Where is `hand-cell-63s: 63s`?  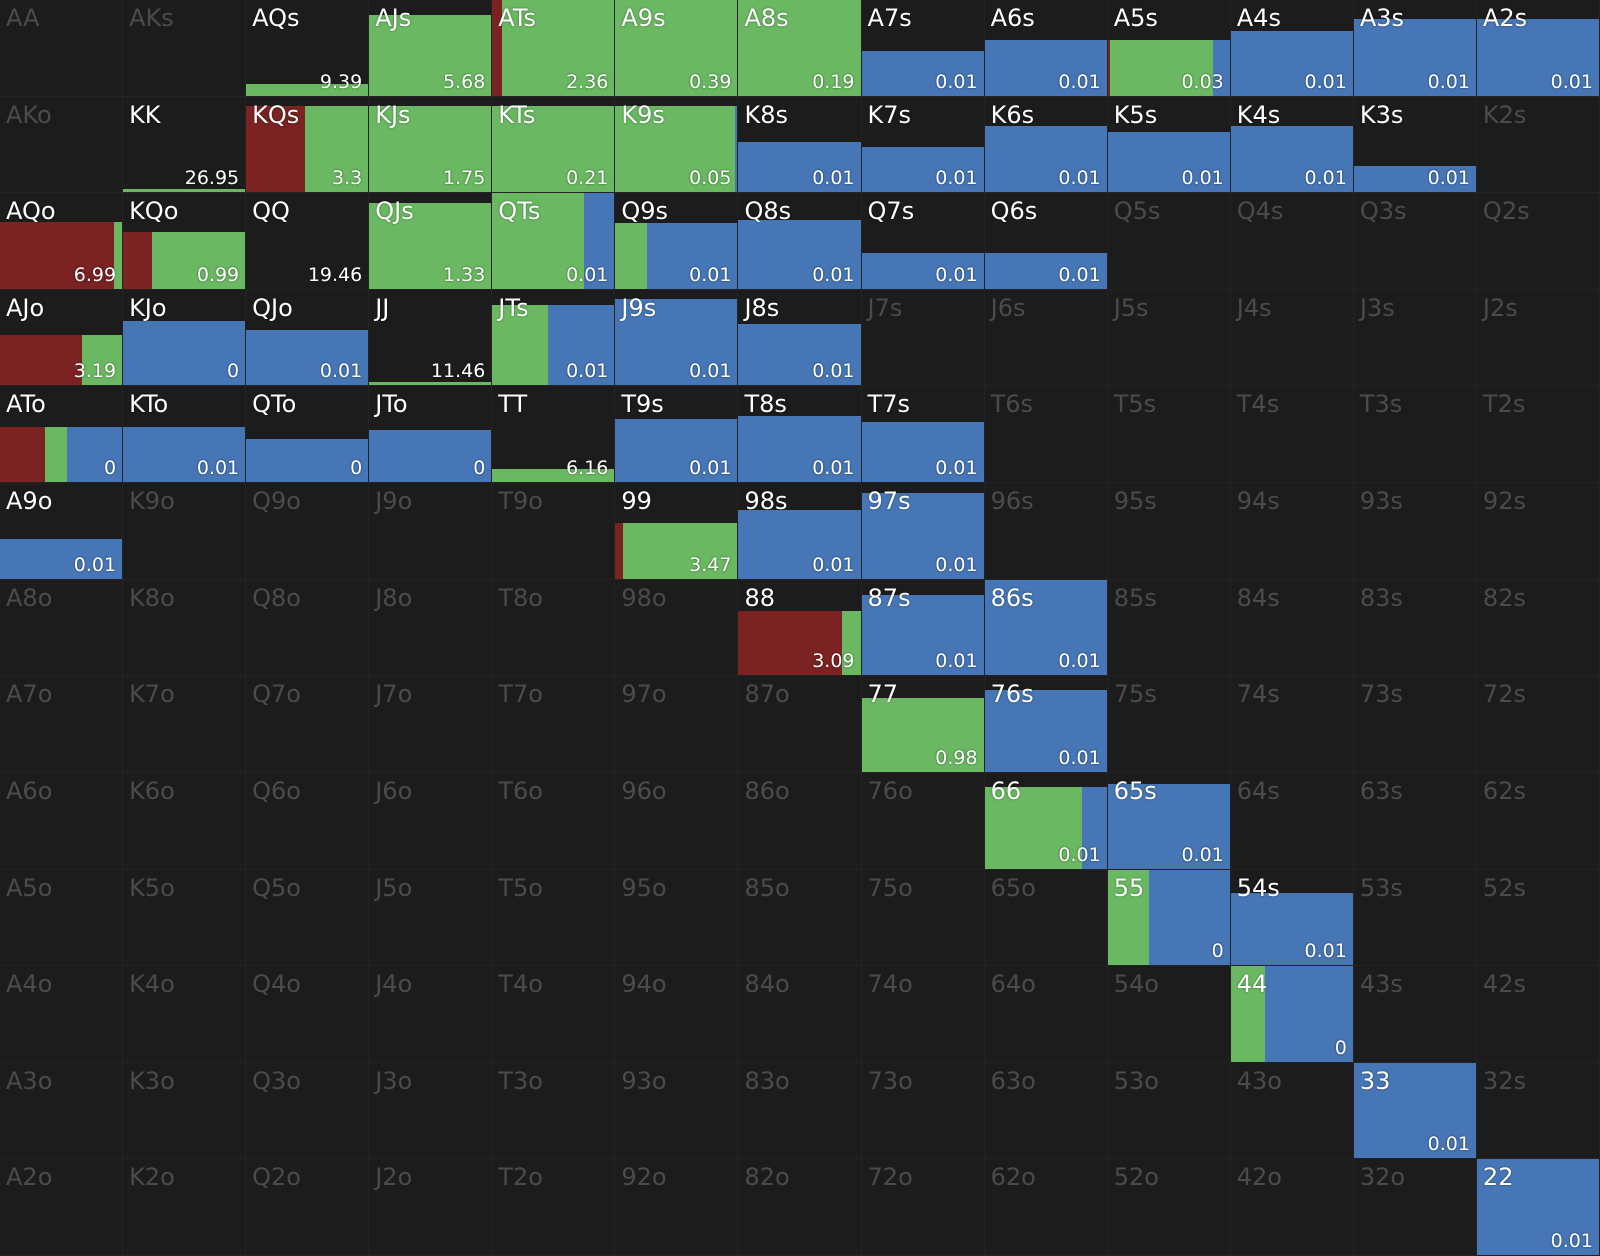 hand-cell-63s: 63s is located at coordinates (1415, 821).